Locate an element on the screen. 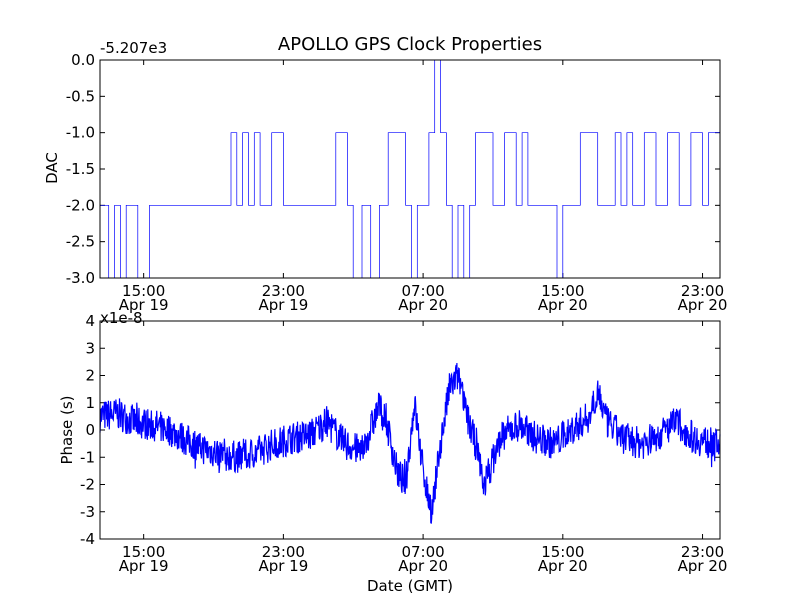 This screenshot has height=600, width=800. dac-y-axis-label: DAC is located at coordinates (52, 168).